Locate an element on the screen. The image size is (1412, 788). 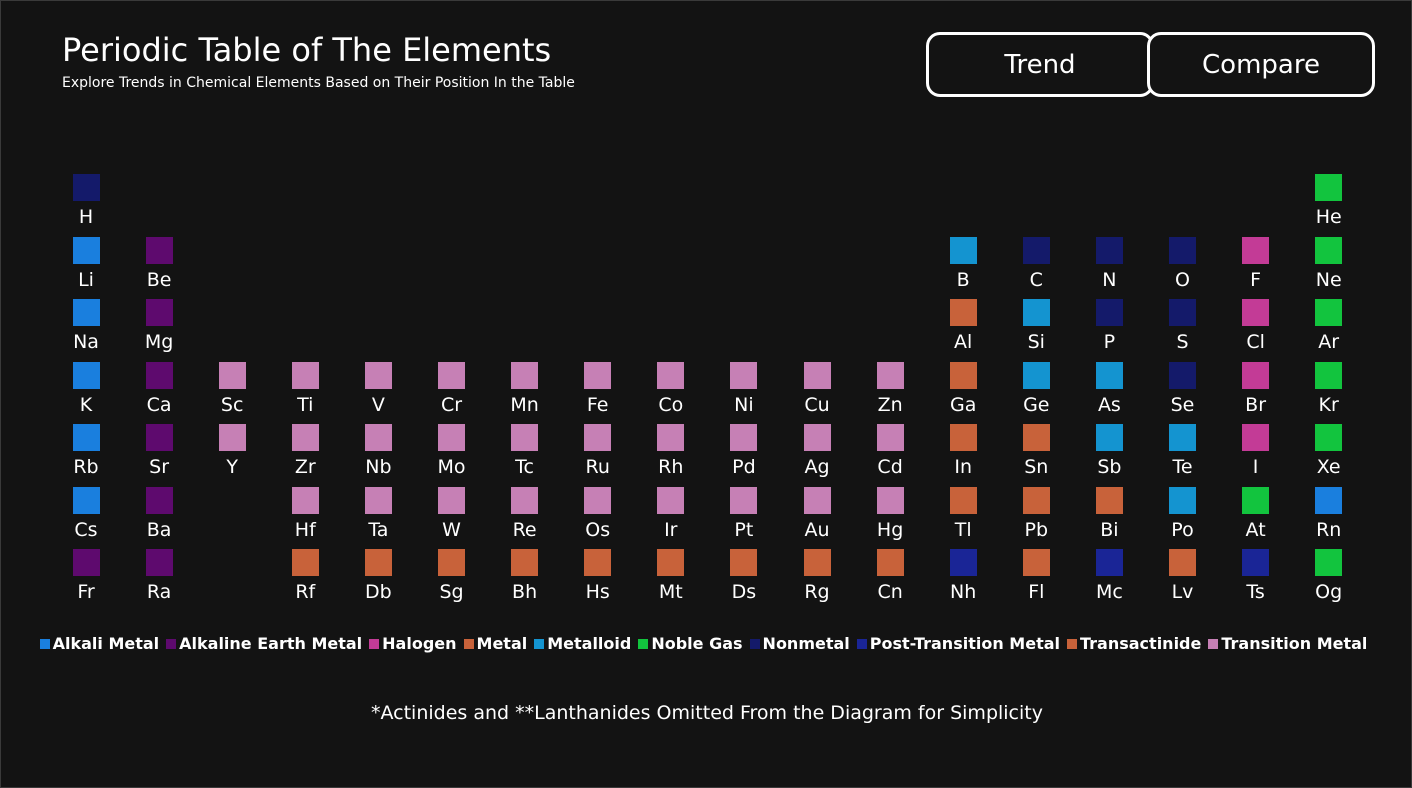
element-cell-mo: Mo is located at coordinates (452, 454).